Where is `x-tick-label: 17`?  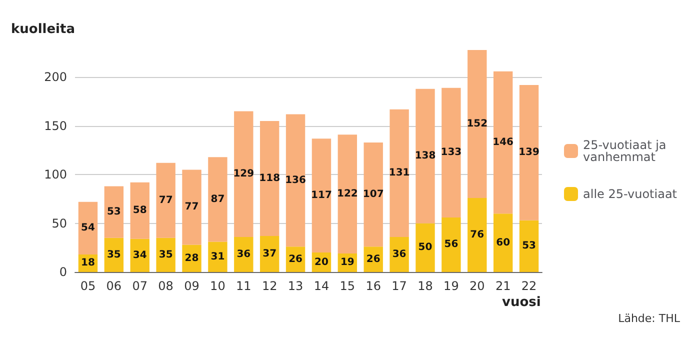
x-tick-label: 17 is located at coordinates (399, 286).